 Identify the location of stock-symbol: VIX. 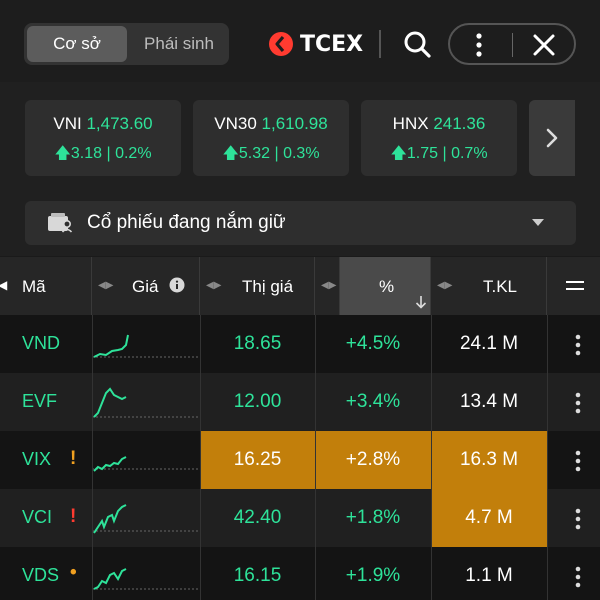
(37, 459).